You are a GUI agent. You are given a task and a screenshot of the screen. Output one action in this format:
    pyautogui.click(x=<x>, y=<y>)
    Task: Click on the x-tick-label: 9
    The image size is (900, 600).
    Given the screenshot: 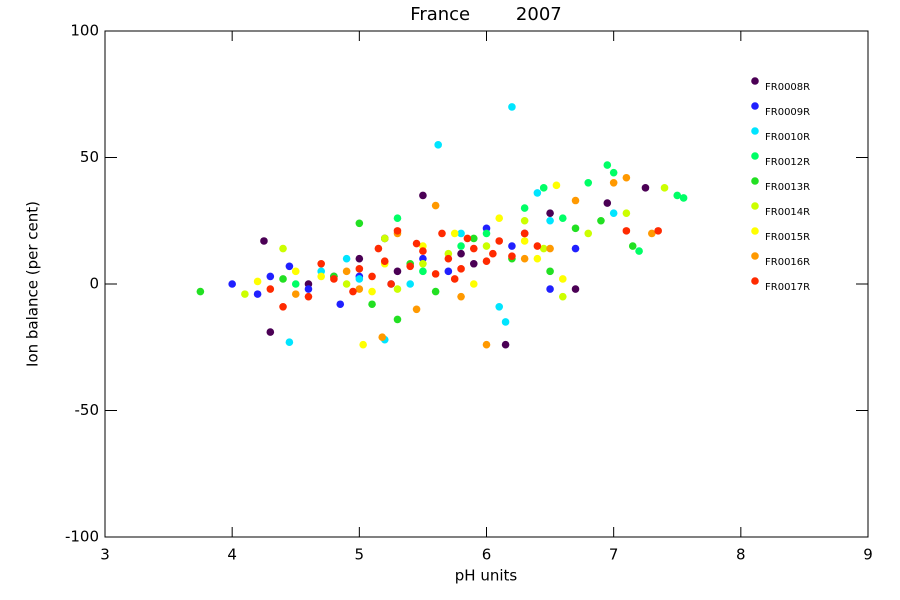 What is the action you would take?
    pyautogui.click(x=868, y=555)
    